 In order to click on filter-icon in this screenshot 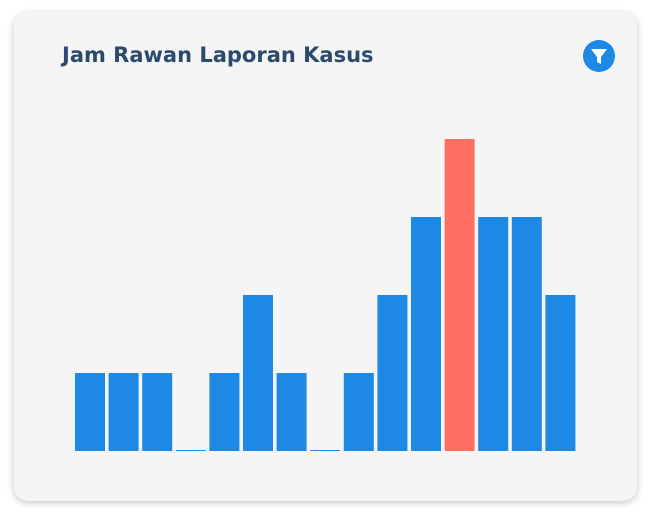, I will do `click(599, 56)`.